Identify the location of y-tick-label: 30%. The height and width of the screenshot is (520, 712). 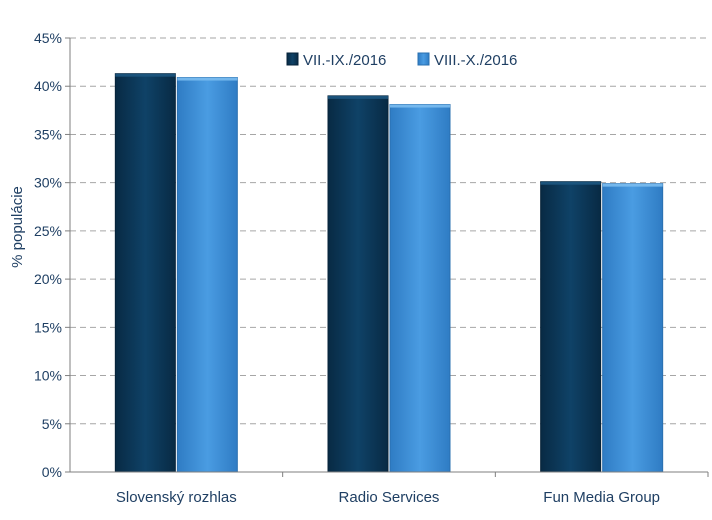
(48, 183).